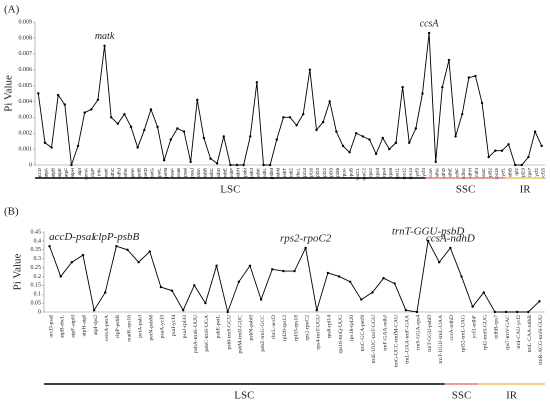 This screenshot has width=550, height=407. I want to click on x-tick-label: psaB, so click(178, 173).